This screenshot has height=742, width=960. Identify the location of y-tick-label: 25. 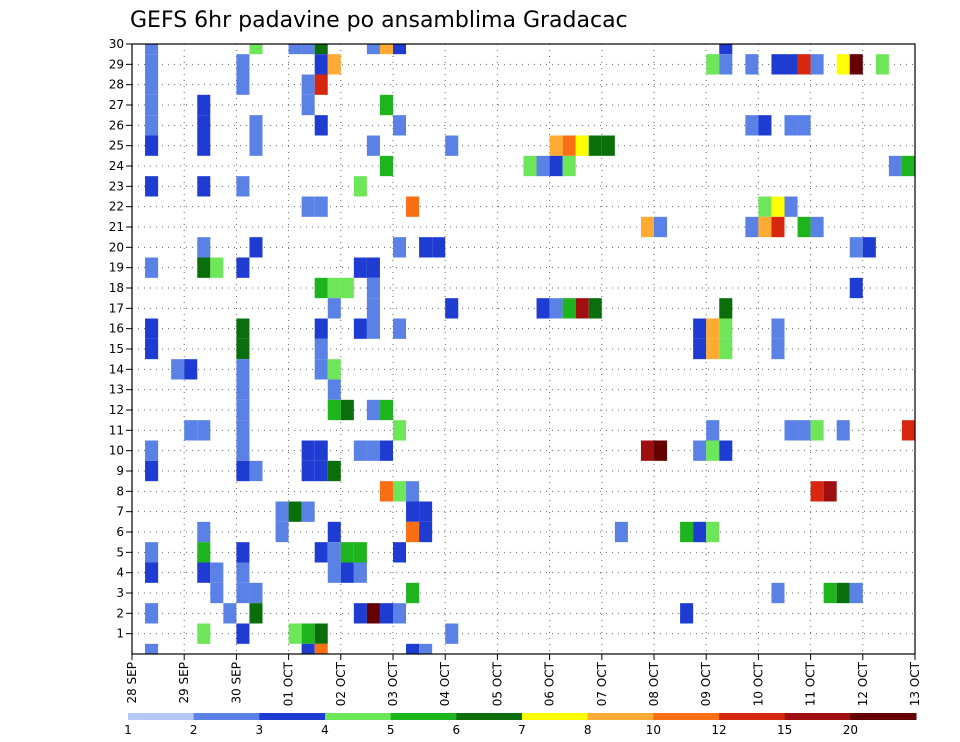
(116, 146).